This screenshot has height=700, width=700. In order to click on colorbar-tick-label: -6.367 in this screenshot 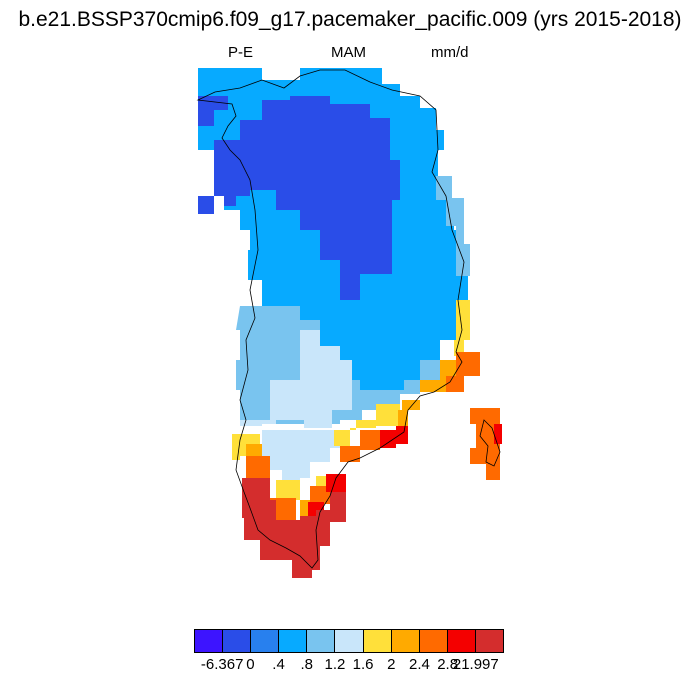, I will do `click(222, 664)`.